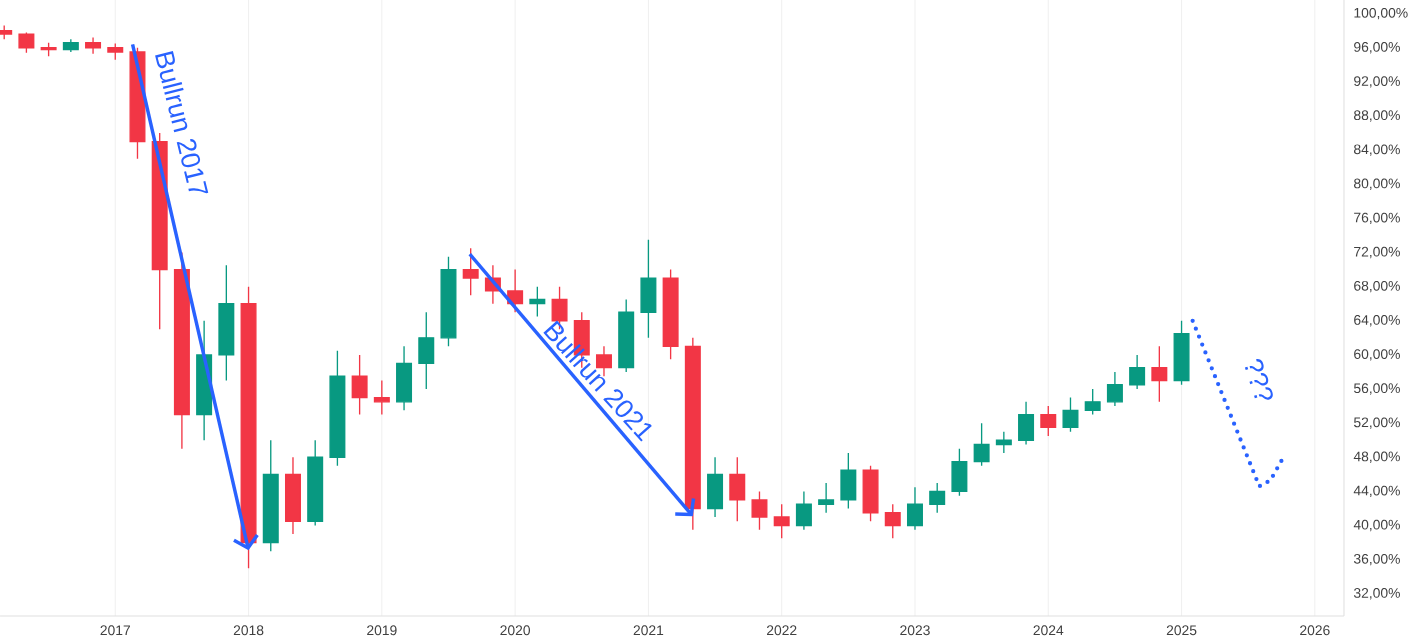 The image size is (1414, 640). Describe the element at coordinates (1237, 403) in the screenshot. I see `line-series` at that location.